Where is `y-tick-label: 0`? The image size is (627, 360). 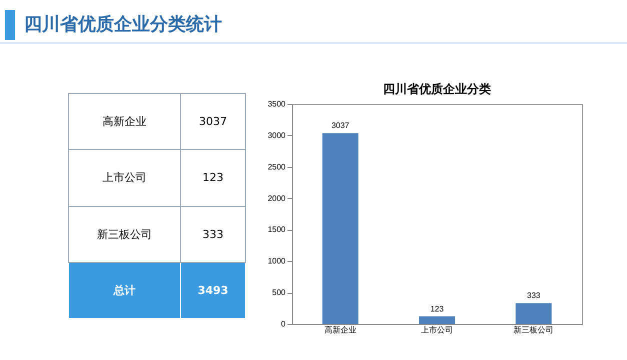 y-tick-label: 0 is located at coordinates (283, 324).